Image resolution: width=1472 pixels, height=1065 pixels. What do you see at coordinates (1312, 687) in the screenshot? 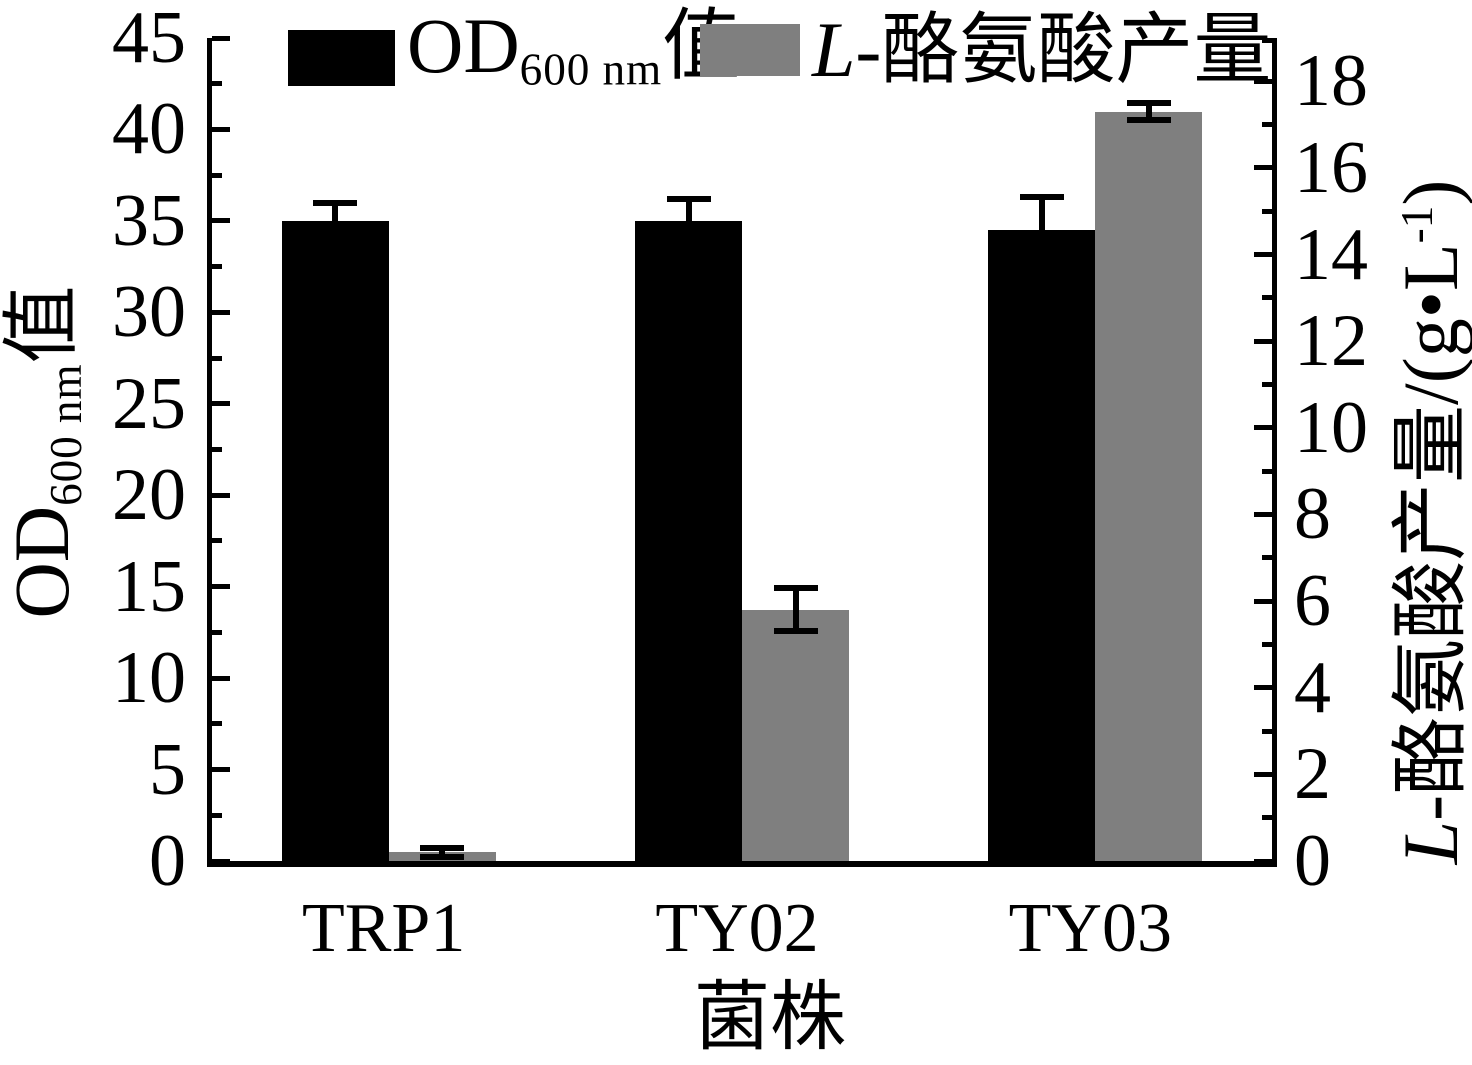
I see `right-axis-tick-label: 4` at bounding box center [1312, 687].